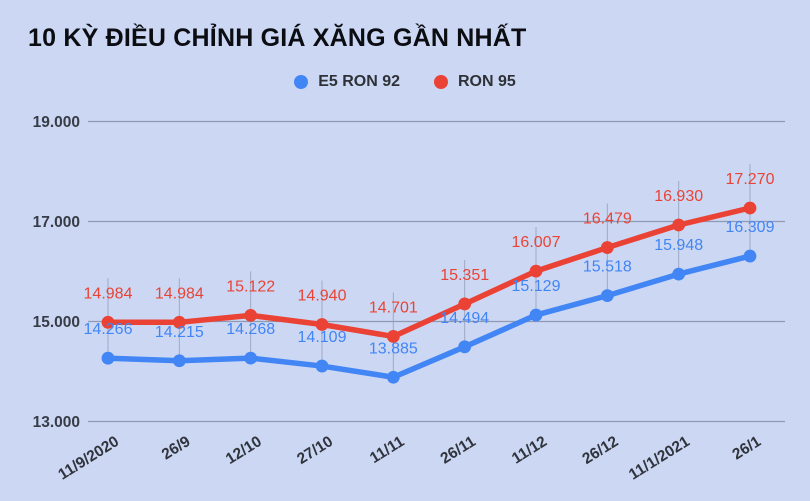 The height and width of the screenshot is (501, 810). I want to click on x-axis-tick-label: 11/12, so click(529, 450).